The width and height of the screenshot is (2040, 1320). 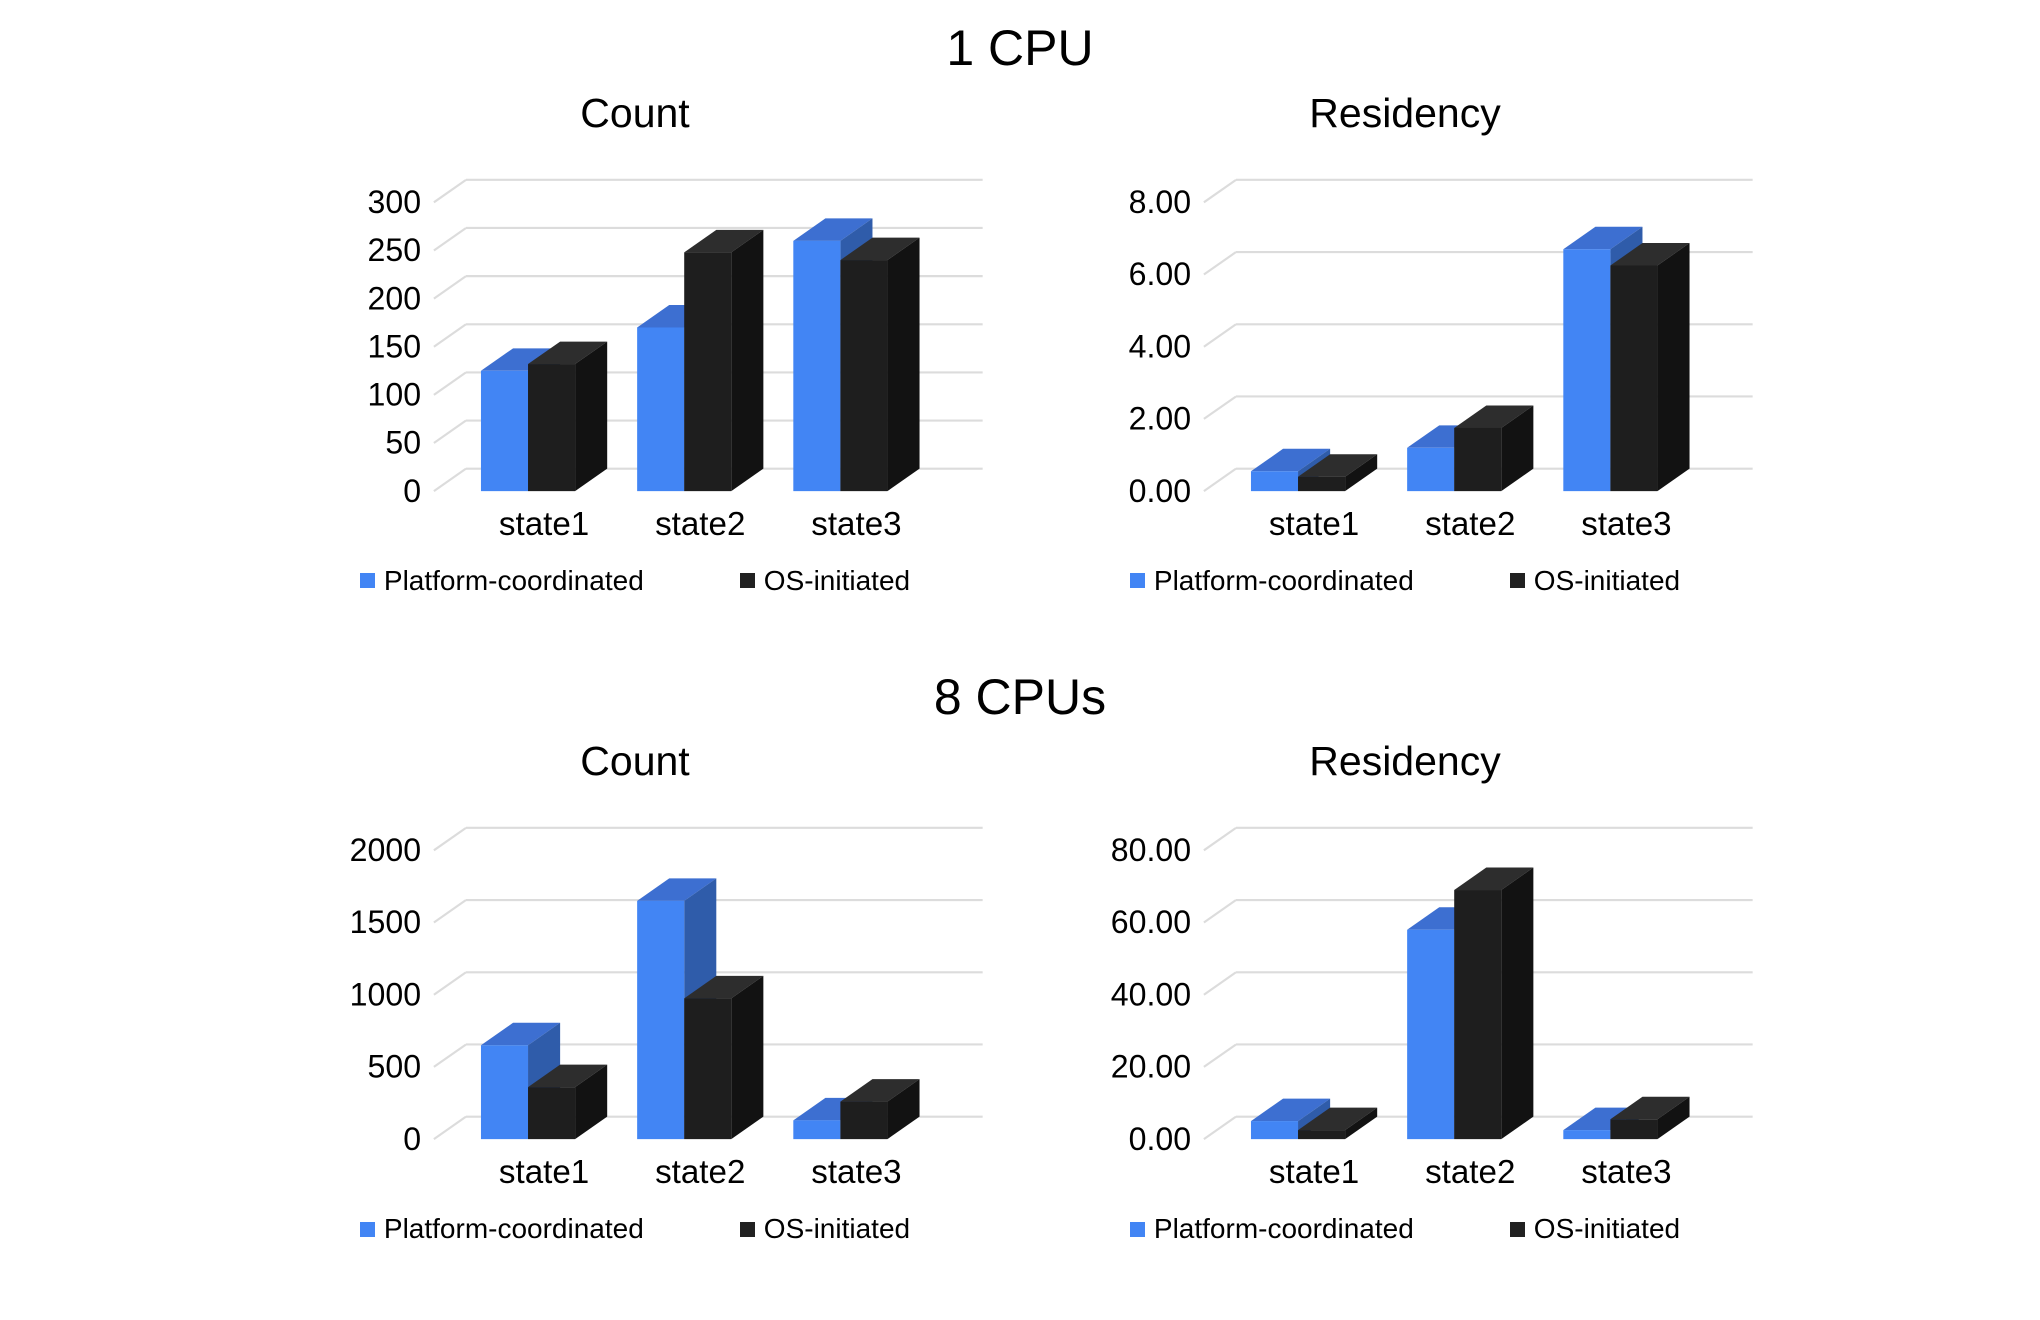 What do you see at coordinates (675, 360) in the screenshot?
I see `bar-chart-1cpu-count: 0 50 100 150 200 250 300 state1 state2 state3` at bounding box center [675, 360].